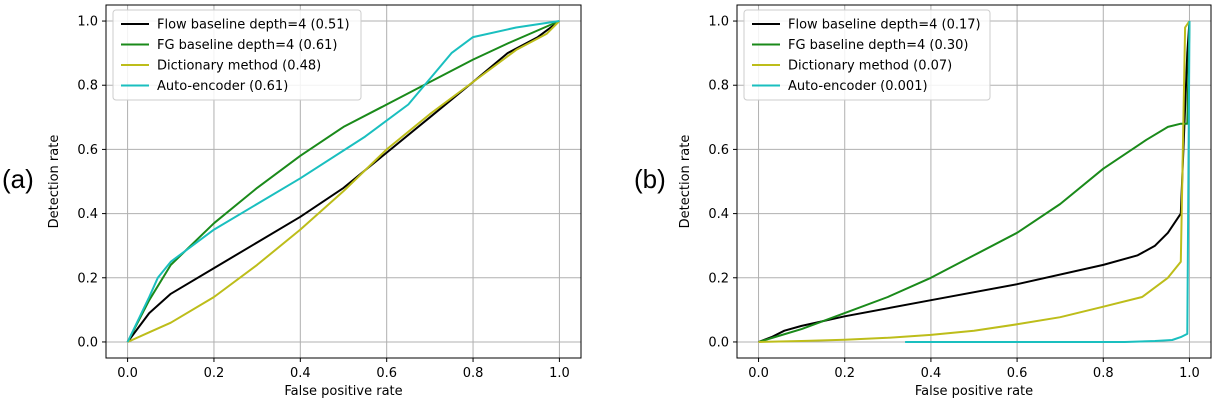 This screenshot has height=401, width=1220. What do you see at coordinates (758, 373) in the screenshot?
I see `x-tick-label-b-0: 0.0` at bounding box center [758, 373].